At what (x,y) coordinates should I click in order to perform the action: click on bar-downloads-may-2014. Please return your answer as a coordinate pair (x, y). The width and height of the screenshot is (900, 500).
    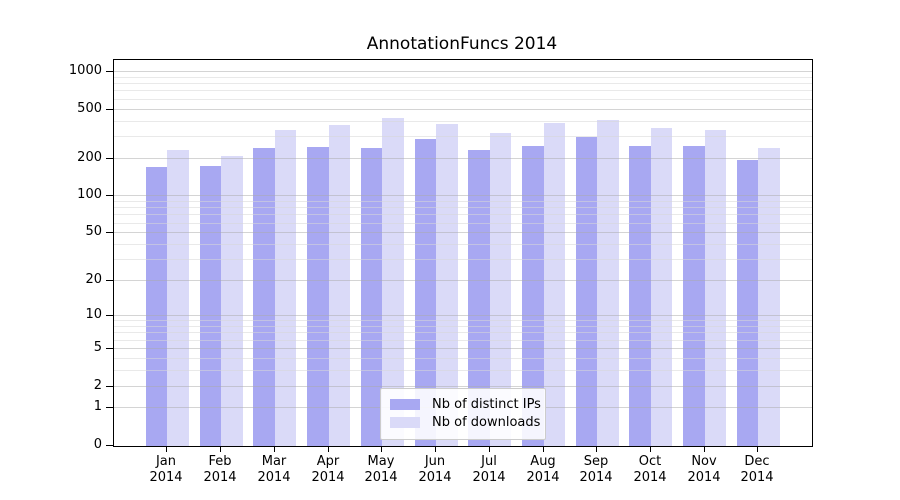
    Looking at the image, I should click on (393, 282).